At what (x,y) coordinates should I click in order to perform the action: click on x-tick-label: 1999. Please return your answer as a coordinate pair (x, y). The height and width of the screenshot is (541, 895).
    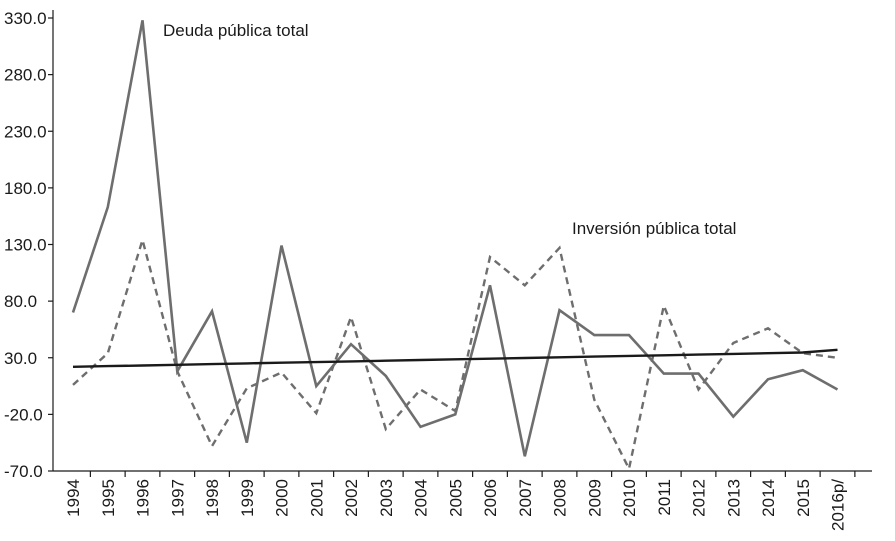
    Looking at the image, I should click on (247, 498).